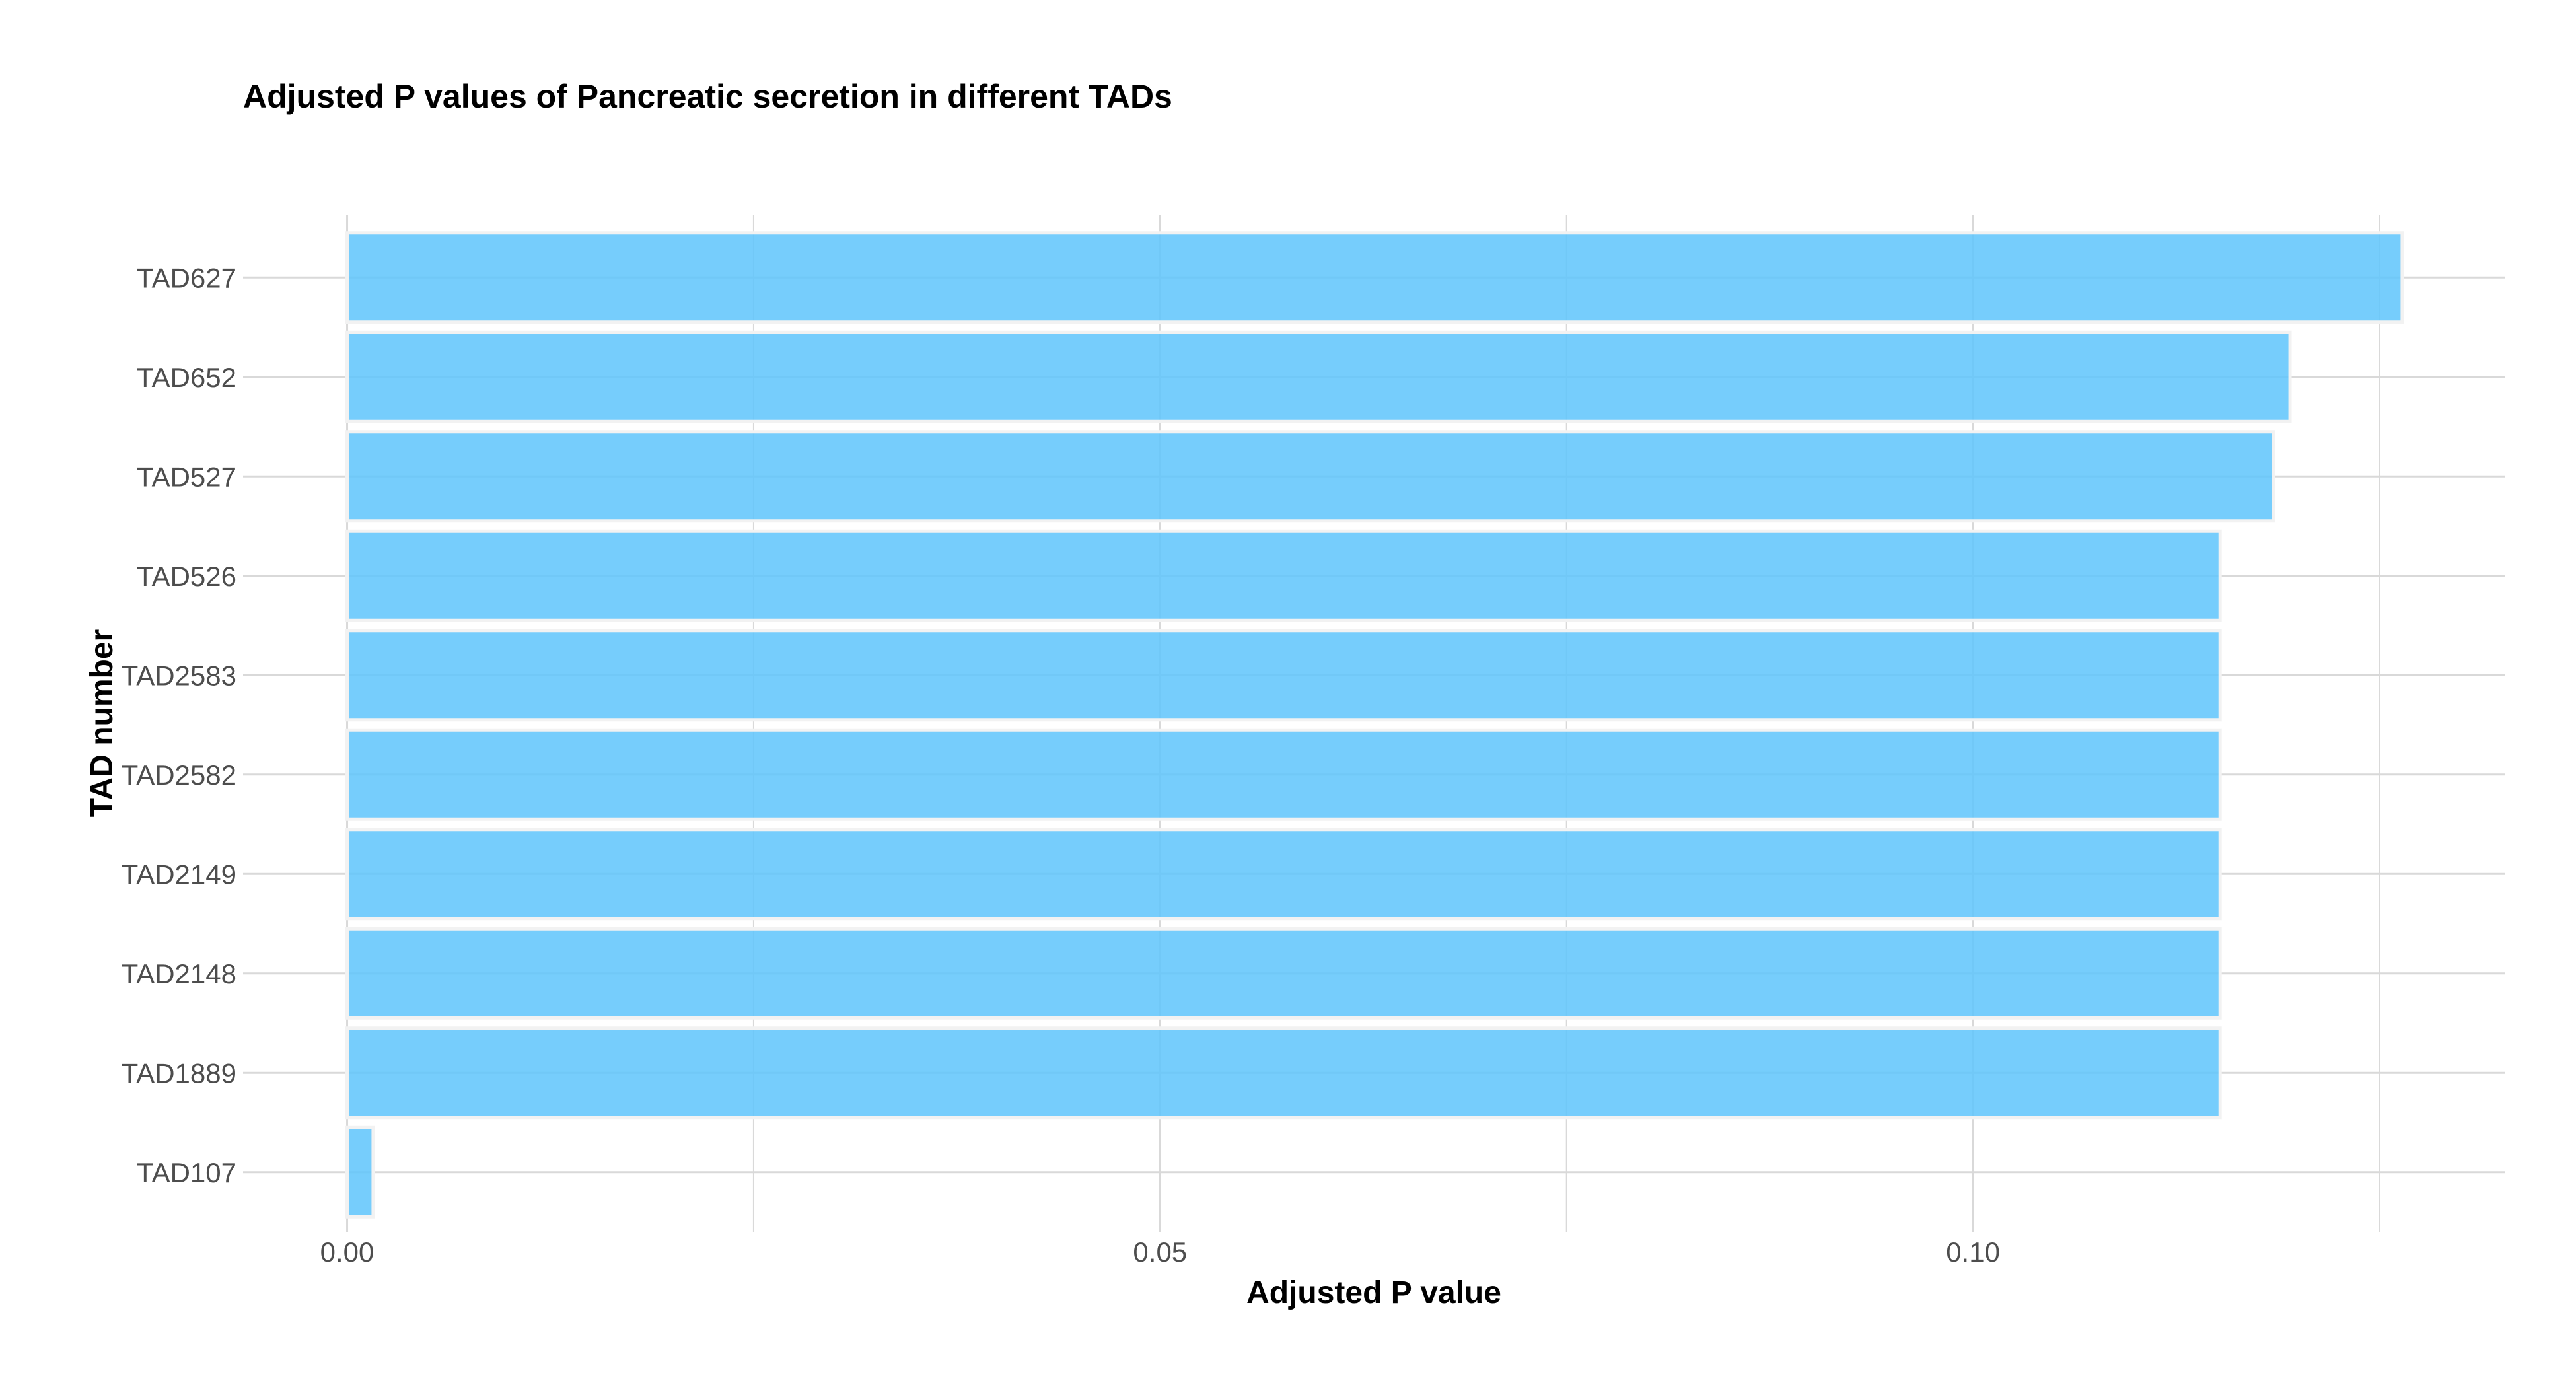  I want to click on y-tick-label: TAD1889, so click(179, 1072).